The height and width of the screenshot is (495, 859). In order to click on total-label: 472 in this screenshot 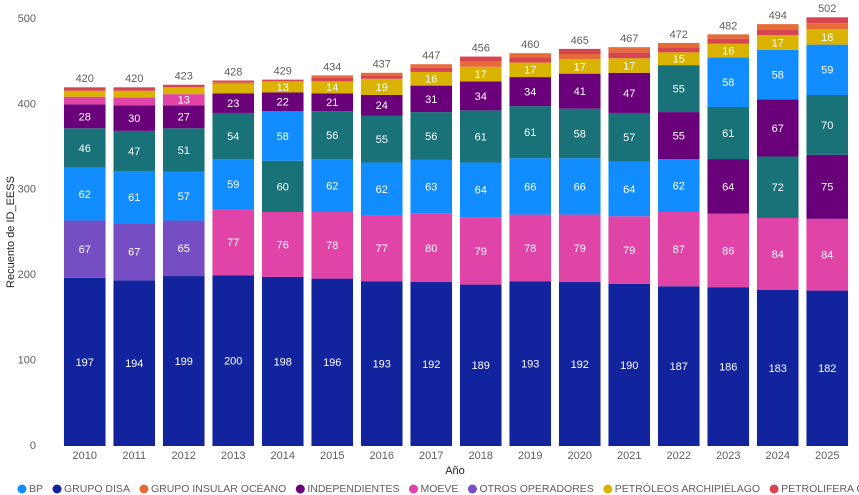, I will do `click(679, 35)`.